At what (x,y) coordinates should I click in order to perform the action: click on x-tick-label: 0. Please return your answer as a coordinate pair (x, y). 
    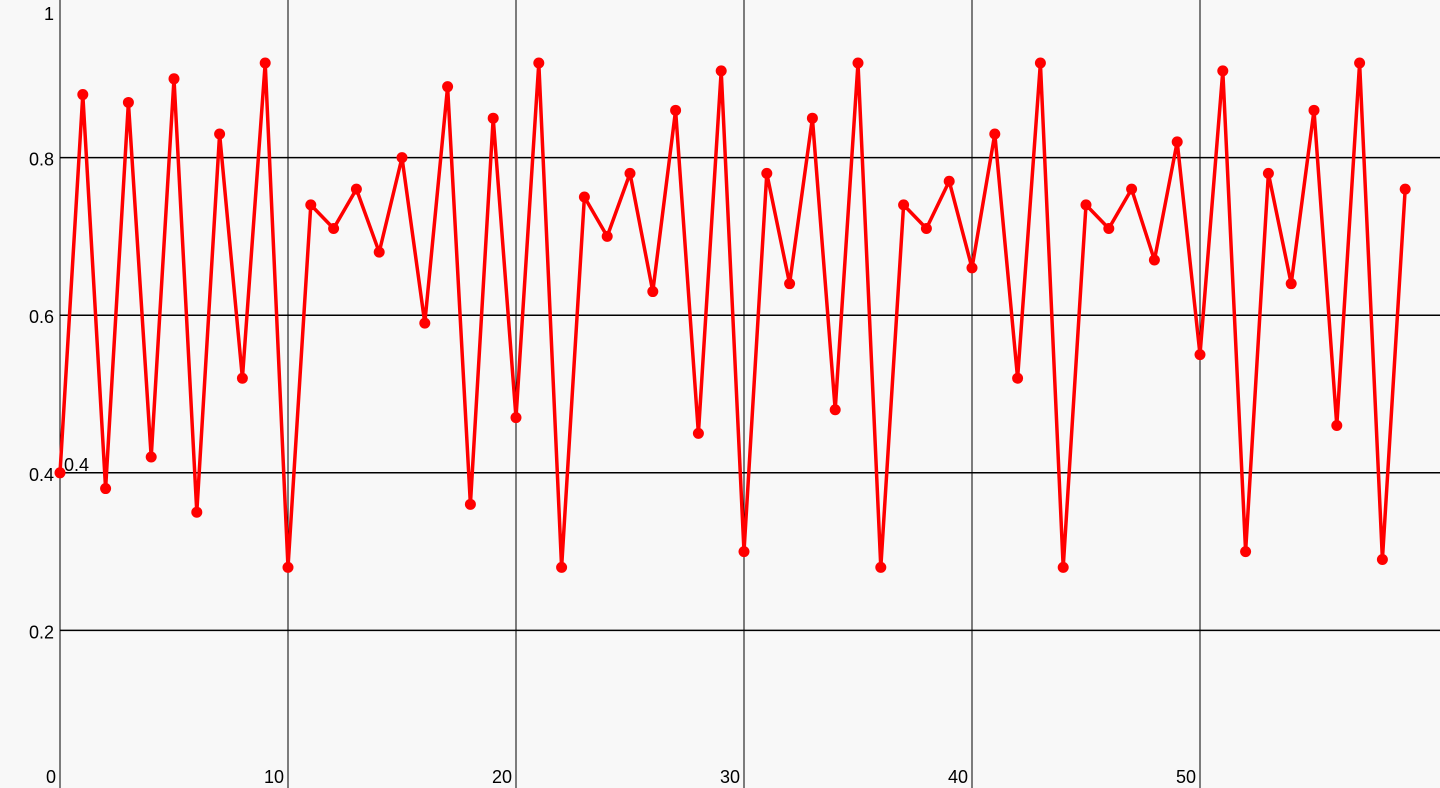
    Looking at the image, I should click on (51, 777).